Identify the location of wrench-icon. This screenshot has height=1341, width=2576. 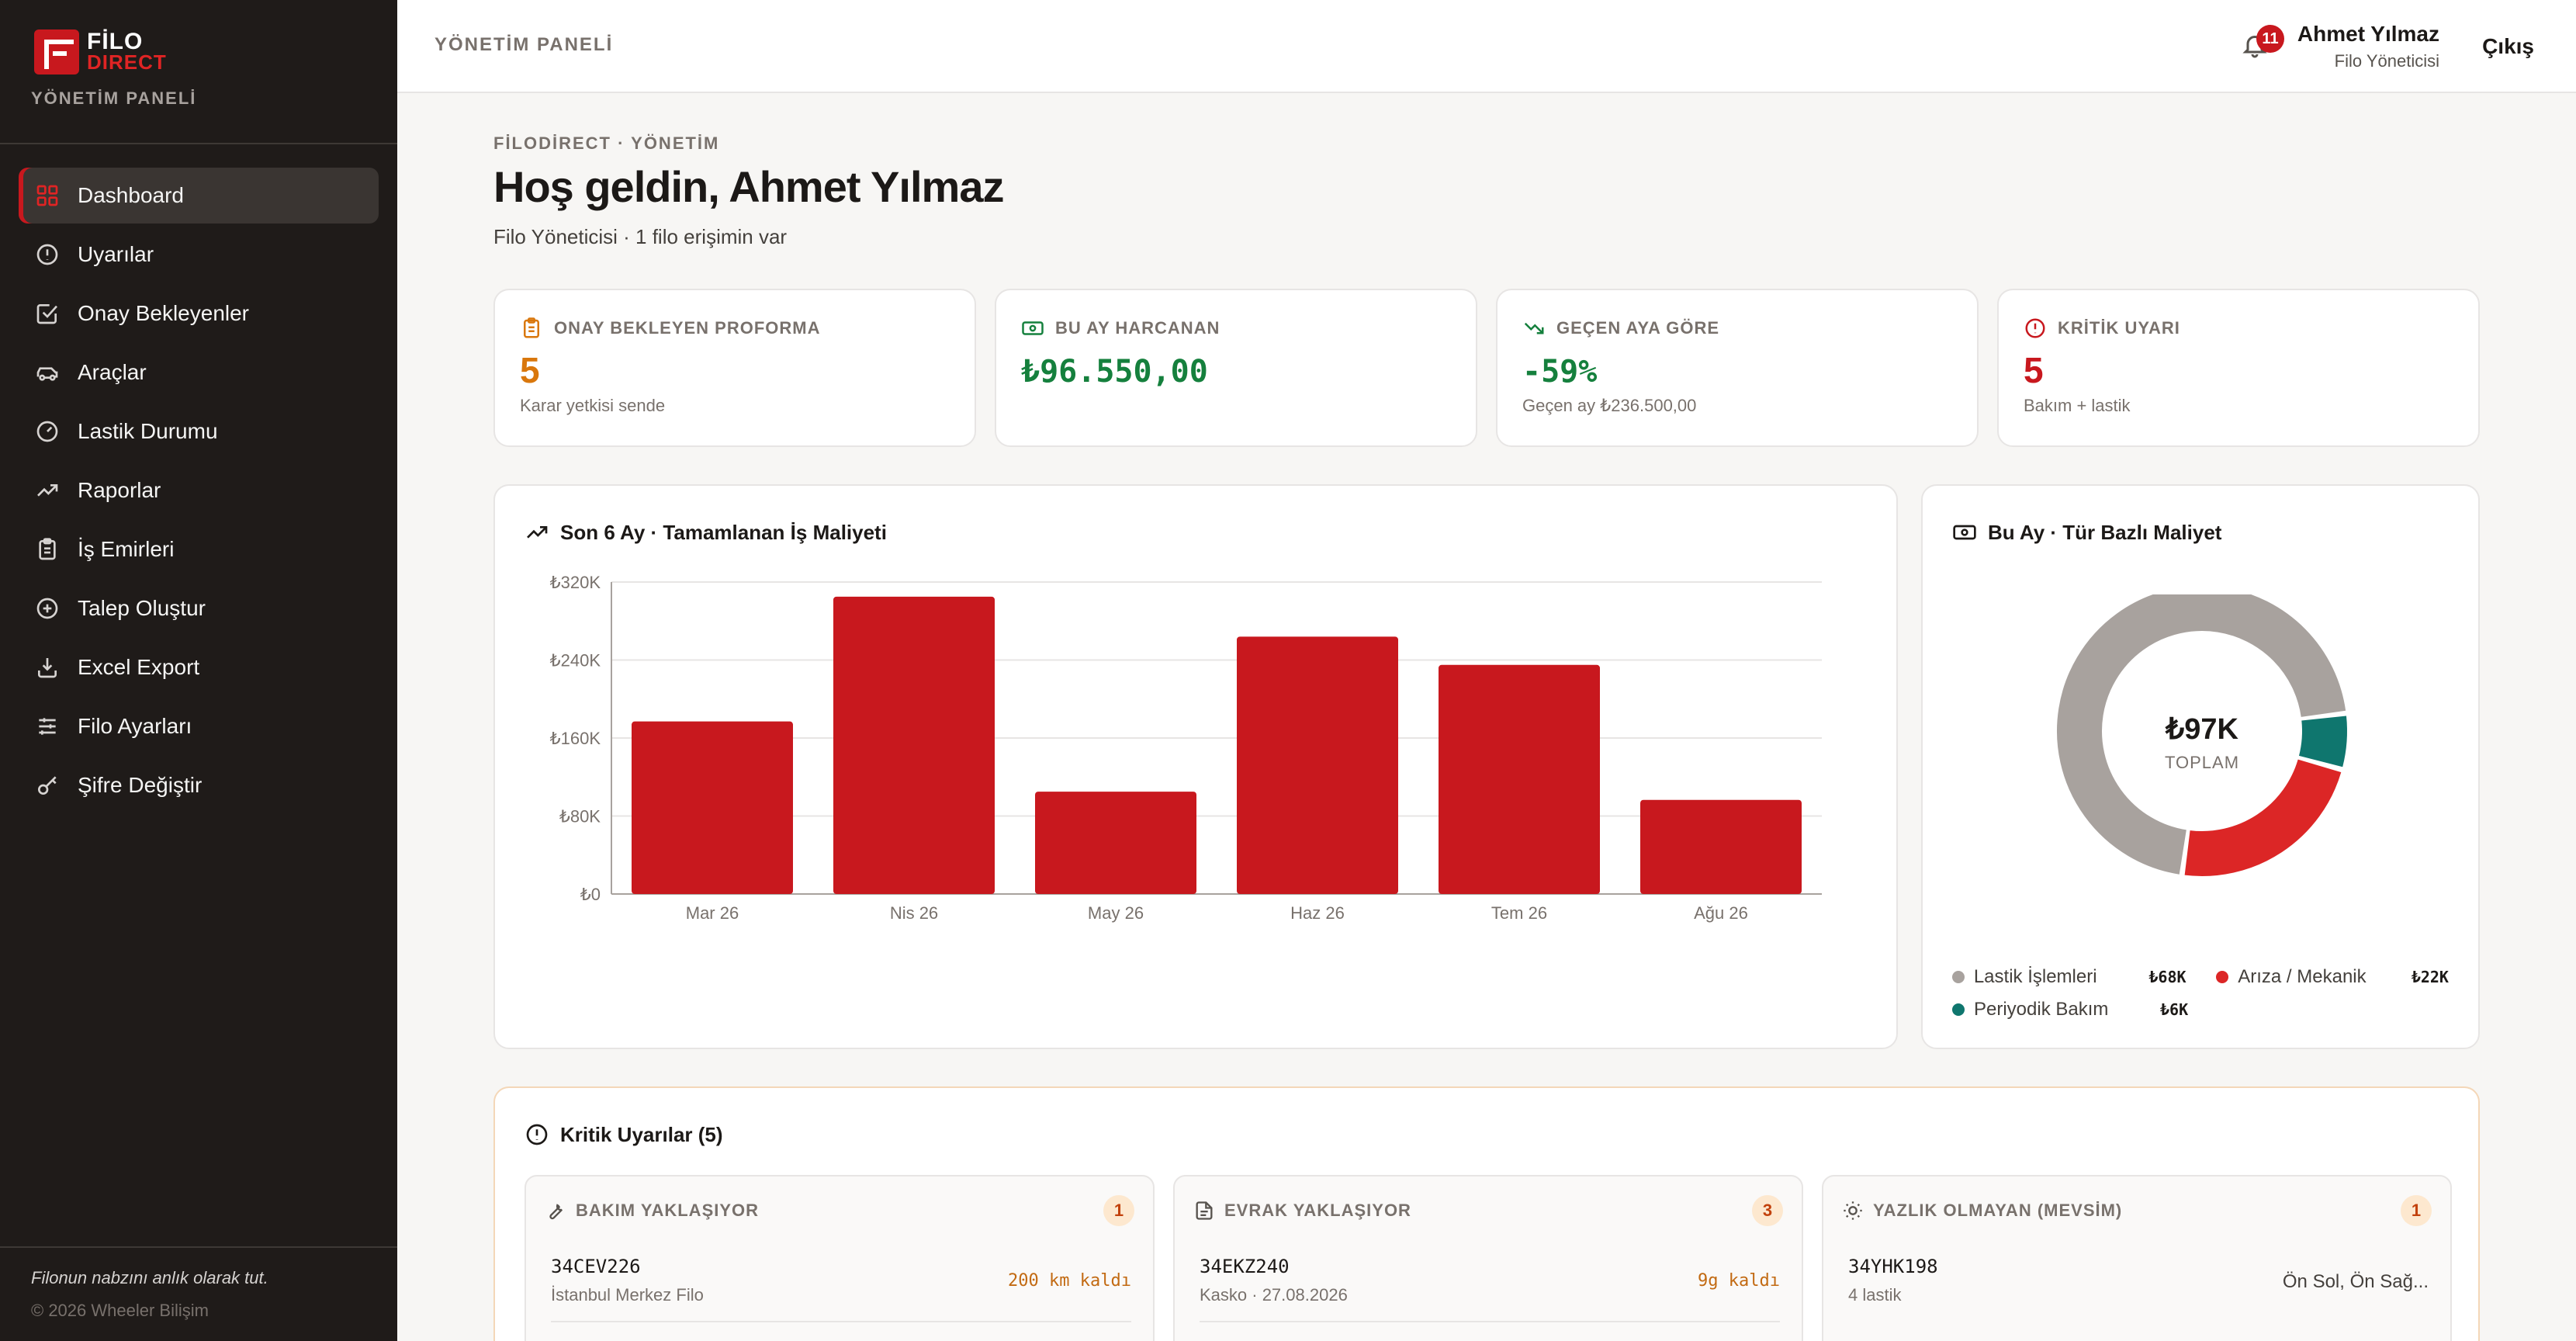
(556, 1212).